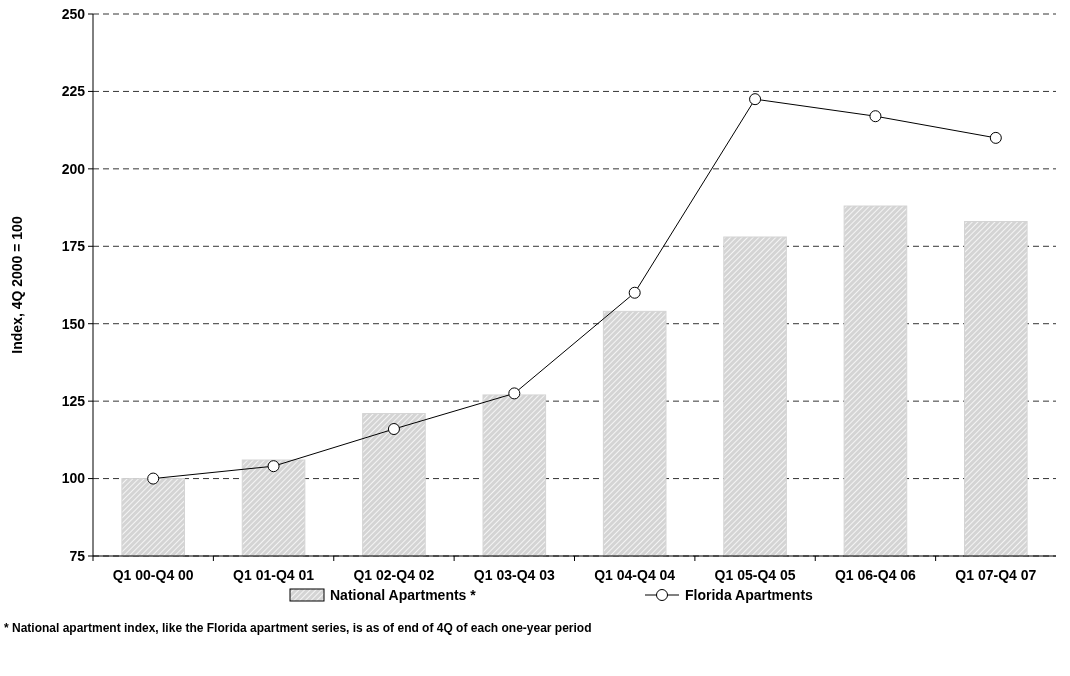 This screenshot has width=1070, height=676. Describe the element at coordinates (996, 575) in the screenshot. I see `x-tick-label: Q1 07-Q4 07` at that location.